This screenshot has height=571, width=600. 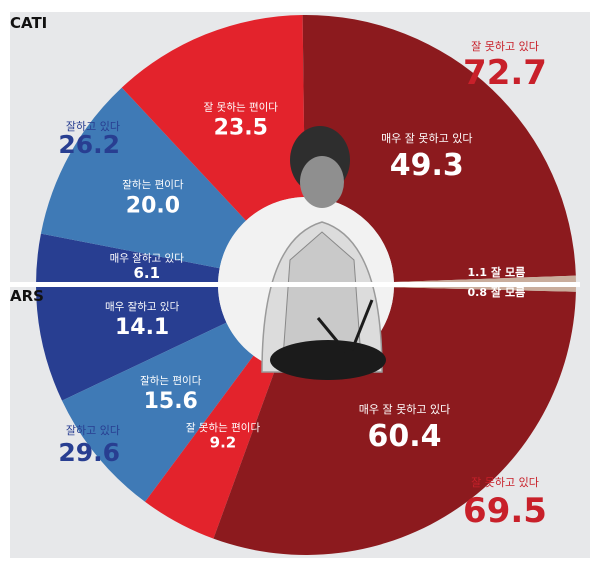 I want to click on total-ars-positive-name: 잘하고 있다, so click(x=93, y=430).